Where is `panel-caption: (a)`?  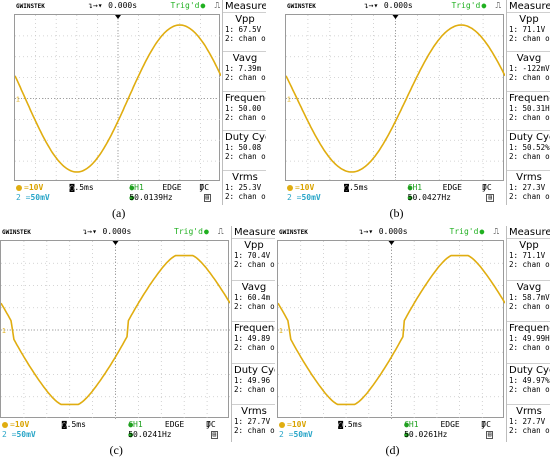 panel-caption: (a) is located at coordinates (119, 213).